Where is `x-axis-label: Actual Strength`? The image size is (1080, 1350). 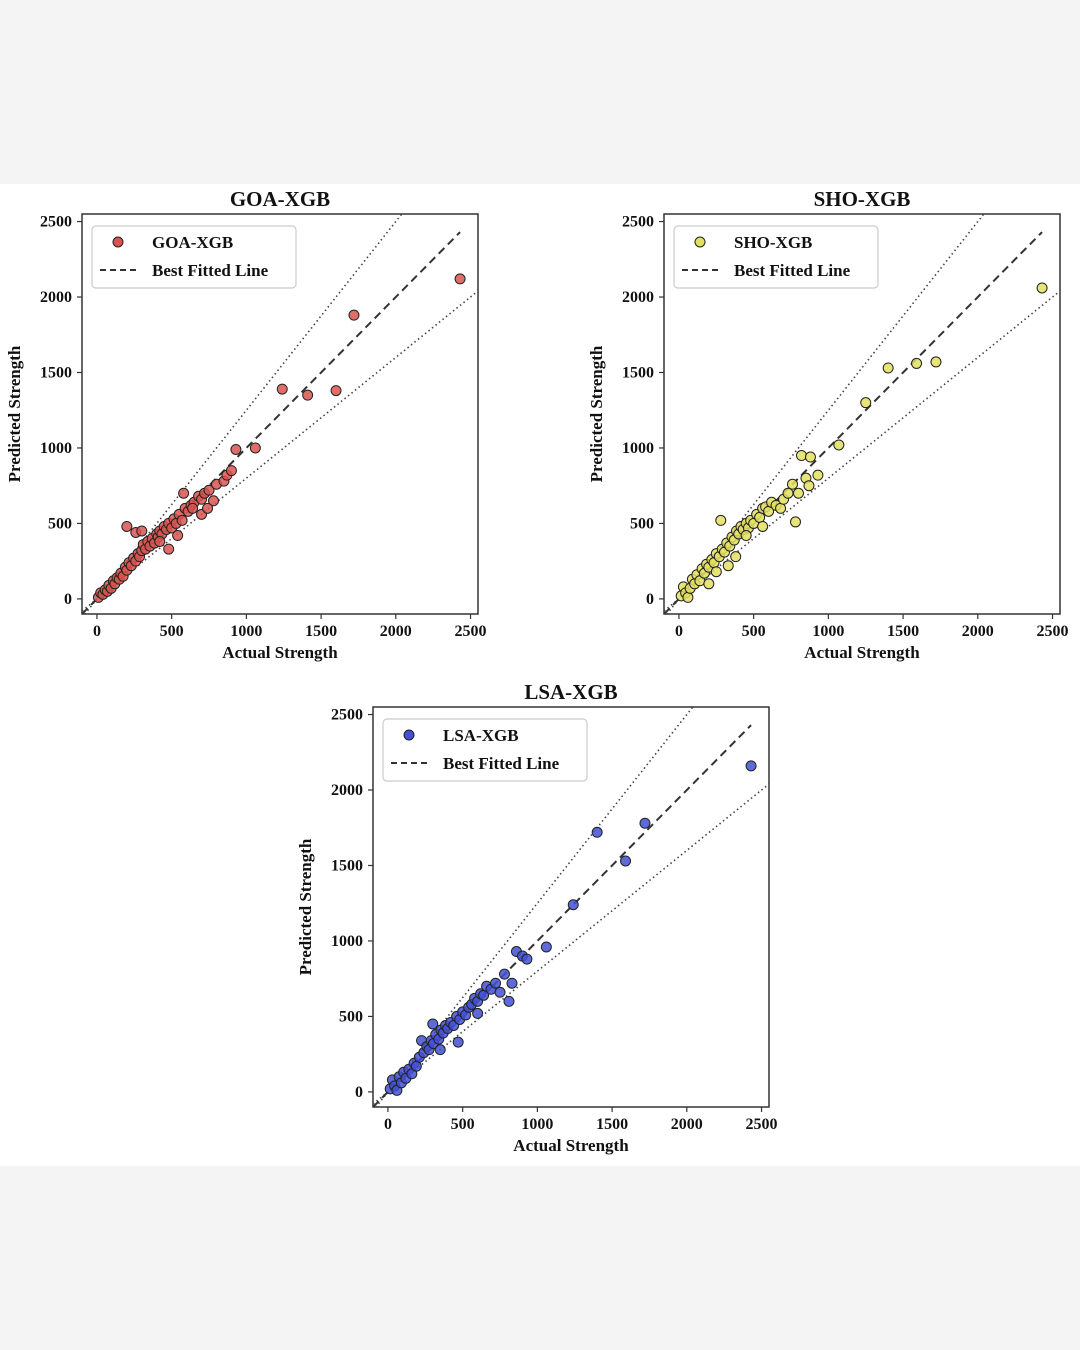
x-axis-label: Actual Strength is located at coordinates (862, 652).